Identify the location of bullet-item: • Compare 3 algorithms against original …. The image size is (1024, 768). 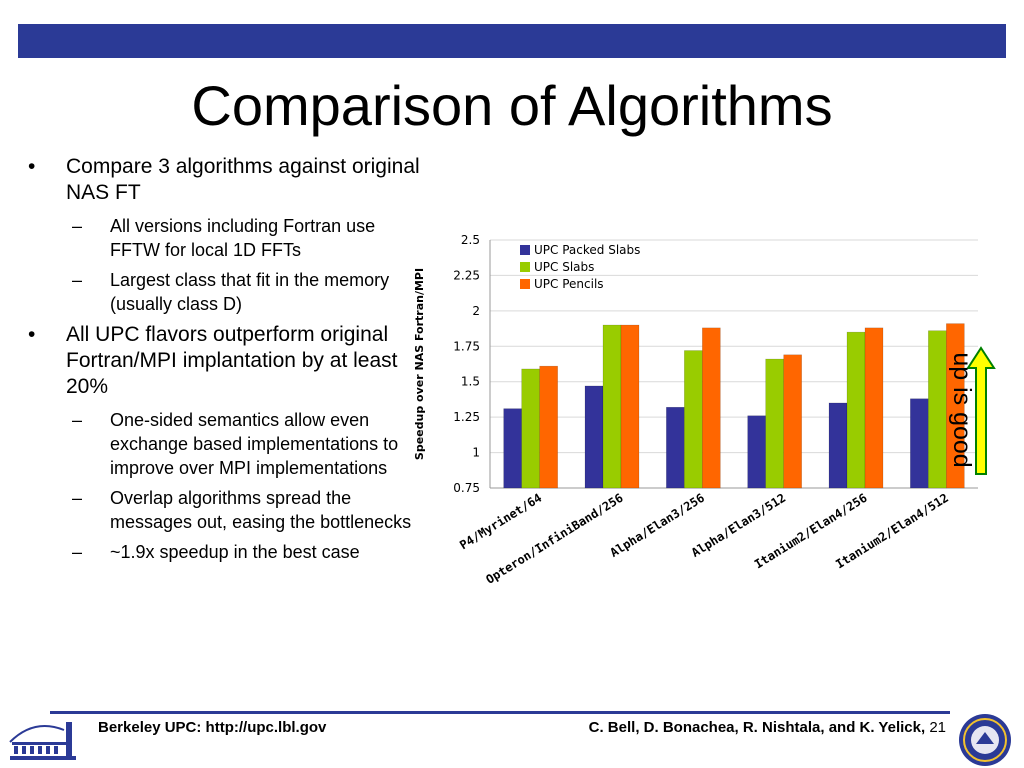
(225, 180).